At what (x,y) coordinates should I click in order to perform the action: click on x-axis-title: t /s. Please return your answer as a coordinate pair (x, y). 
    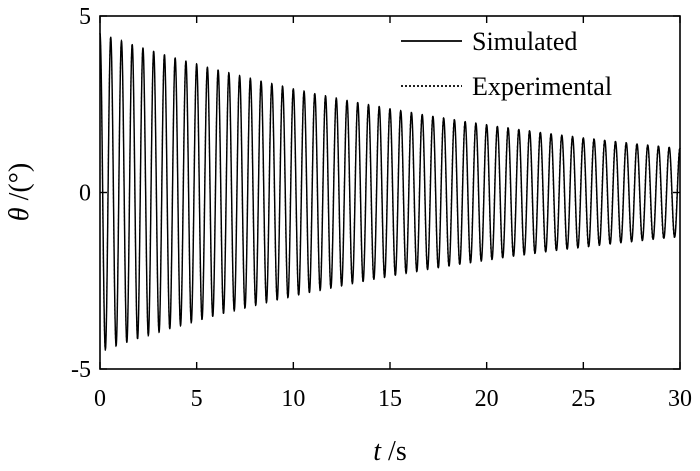
    Looking at the image, I should click on (389, 451).